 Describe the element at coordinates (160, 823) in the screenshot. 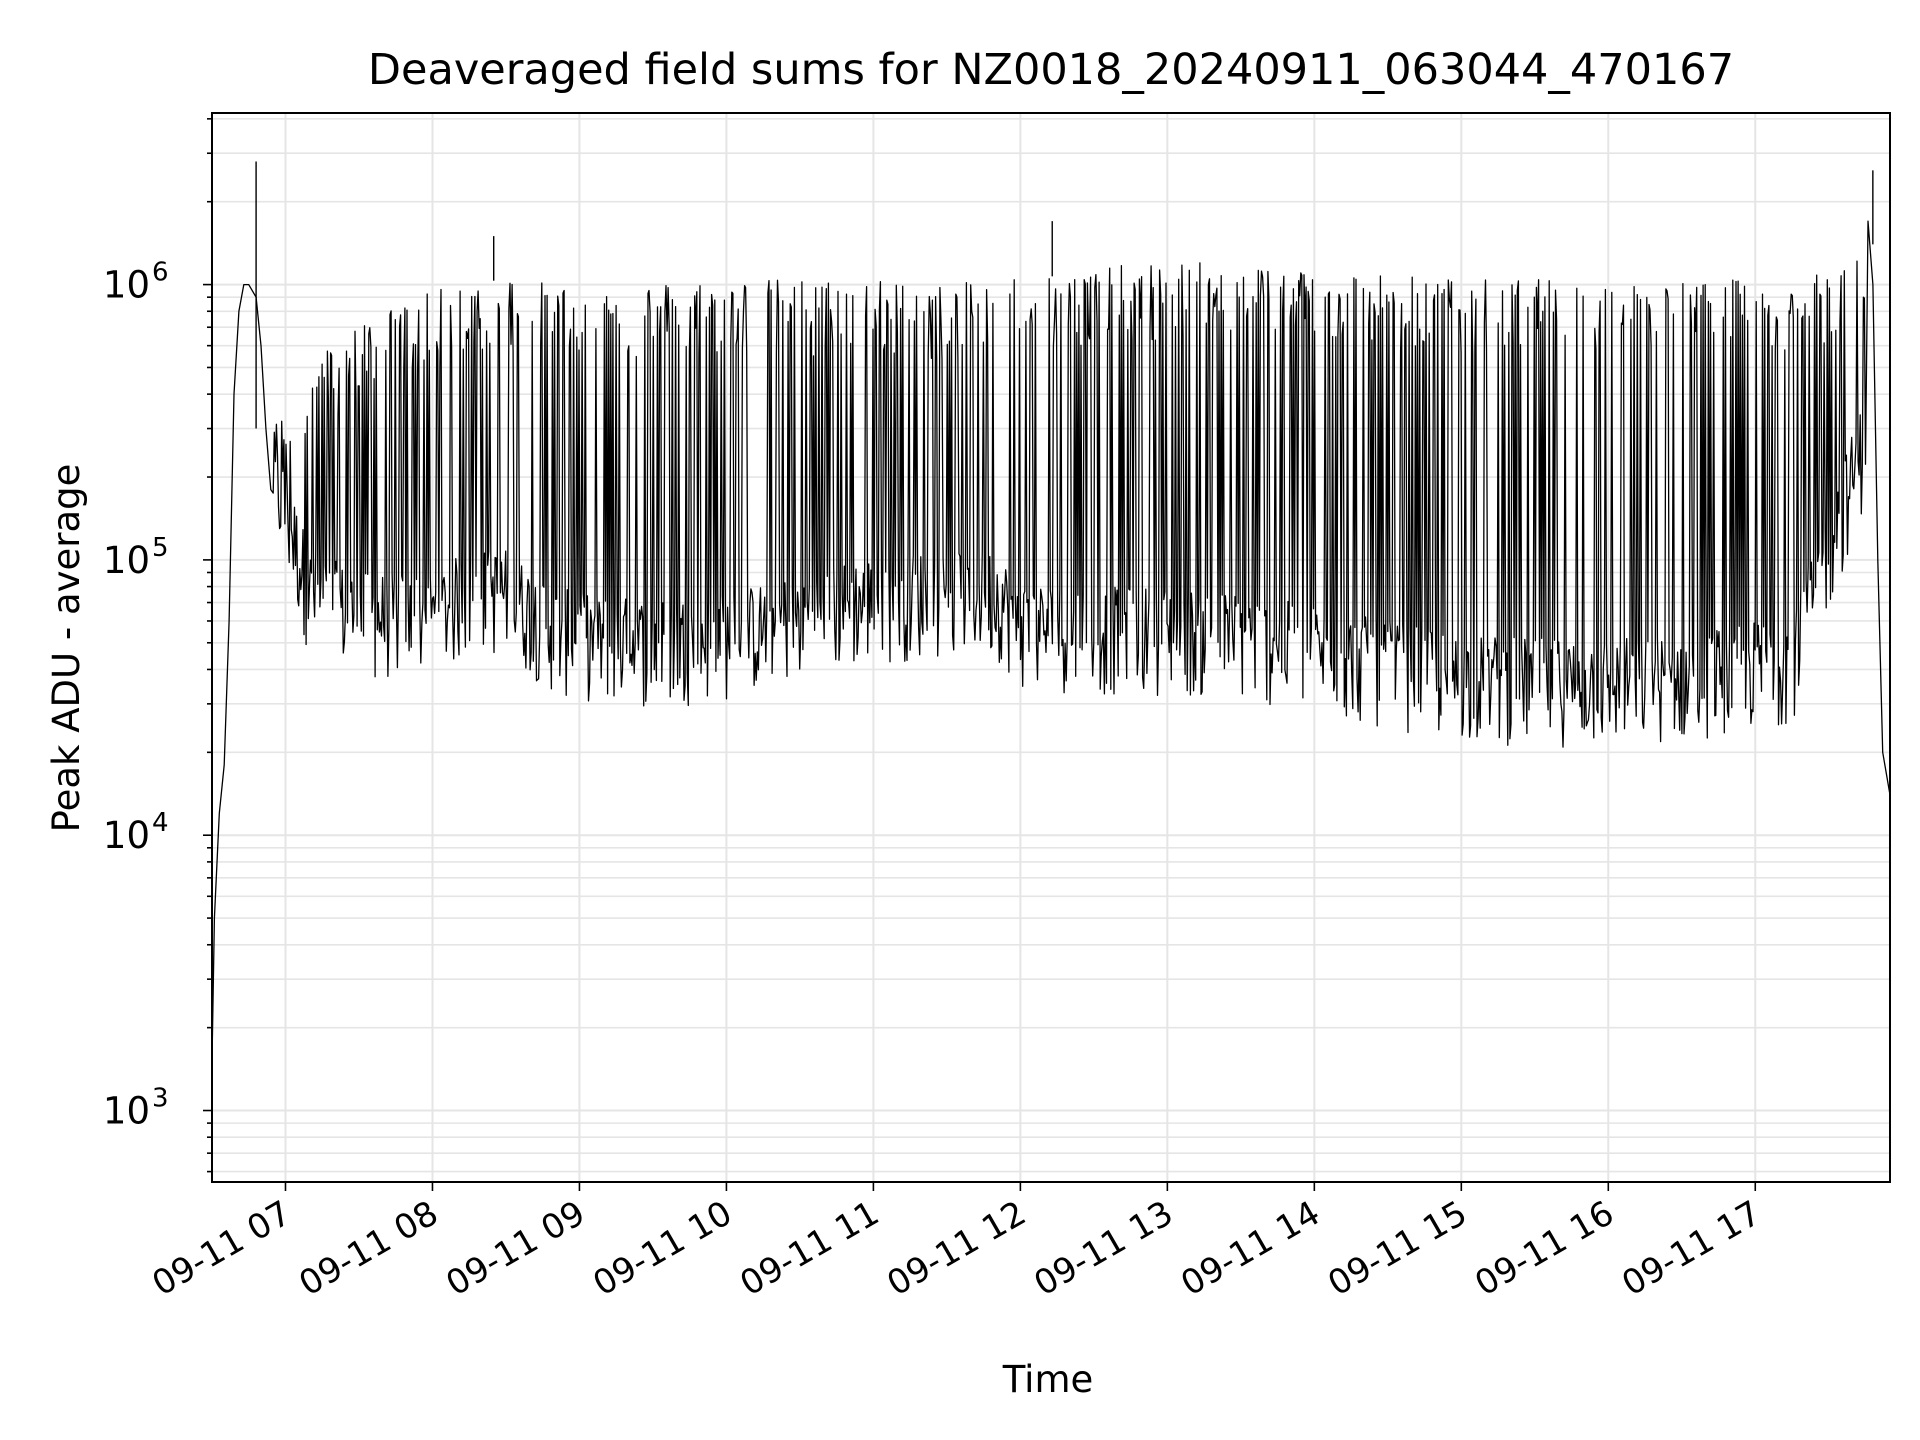

I see `y-tick-label-exponent: 4` at that location.